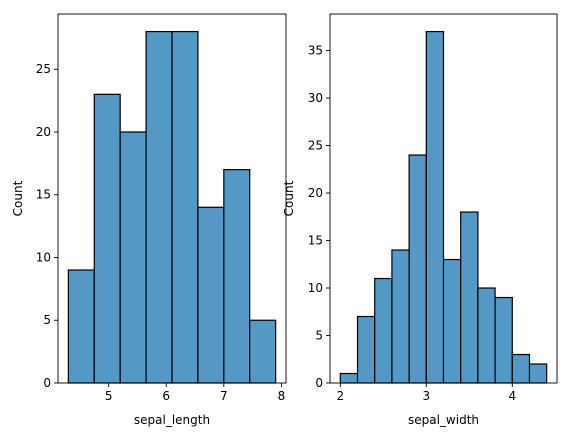 This screenshot has width=573, height=432. What do you see at coordinates (166, 396) in the screenshot?
I see `x-tick-label-sepal-length-1: 6` at bounding box center [166, 396].